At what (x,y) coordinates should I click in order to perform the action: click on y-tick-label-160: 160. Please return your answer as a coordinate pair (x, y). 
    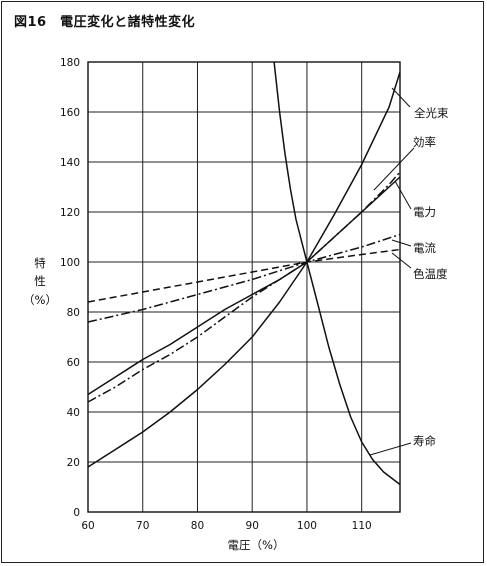
    Looking at the image, I should click on (70, 113).